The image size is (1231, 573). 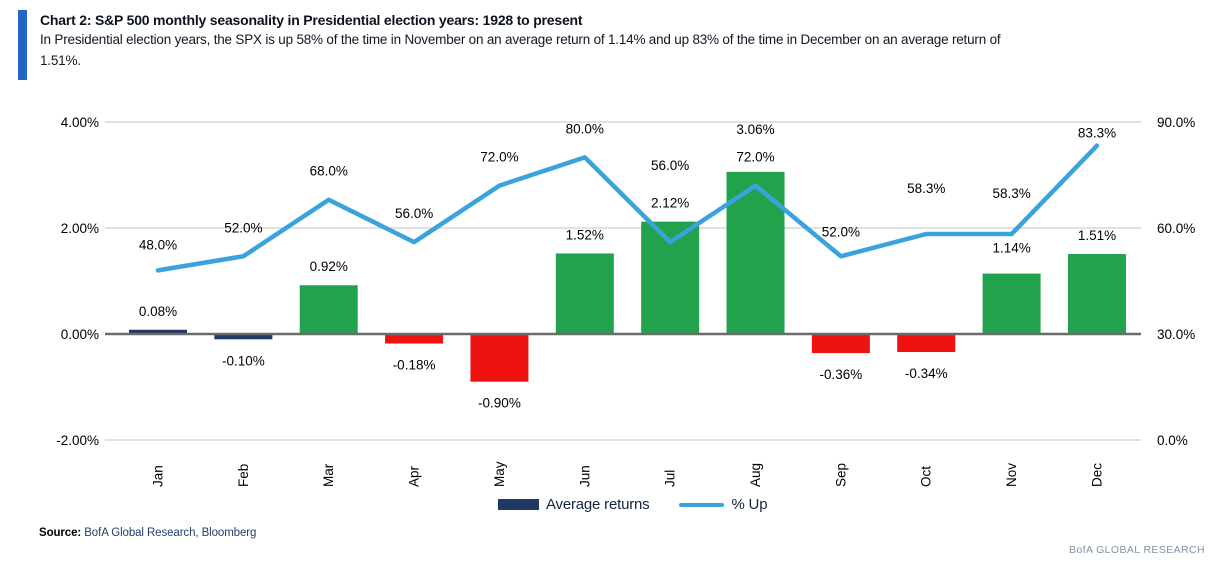 What do you see at coordinates (1011, 193) in the screenshot?
I see `line-label-Nov: 58.3%` at bounding box center [1011, 193].